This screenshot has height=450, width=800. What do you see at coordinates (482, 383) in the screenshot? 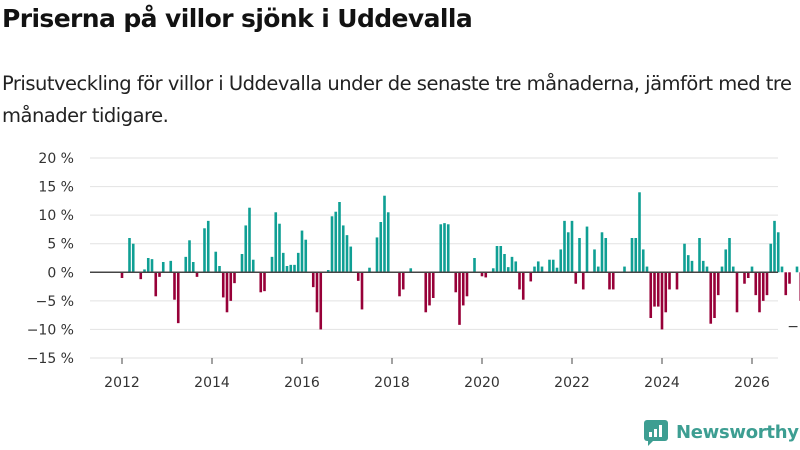
I see `x-tick-label: 2020` at bounding box center [482, 383].